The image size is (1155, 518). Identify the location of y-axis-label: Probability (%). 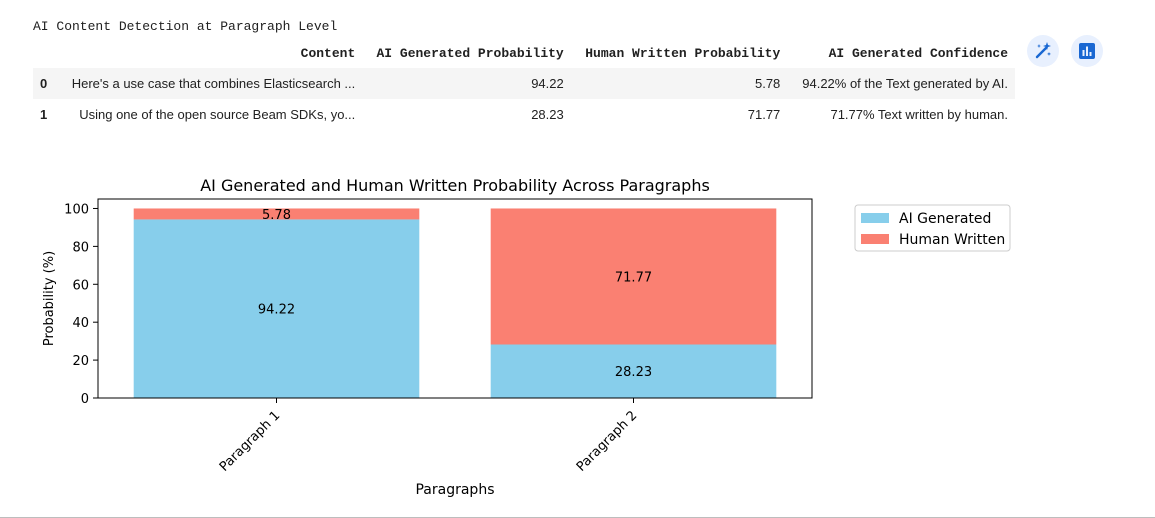
(49, 298).